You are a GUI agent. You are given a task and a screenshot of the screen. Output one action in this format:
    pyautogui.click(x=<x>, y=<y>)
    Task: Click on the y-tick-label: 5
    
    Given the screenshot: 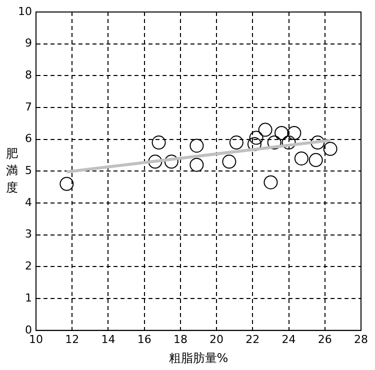 What is the action you would take?
    pyautogui.click(x=28, y=171)
    